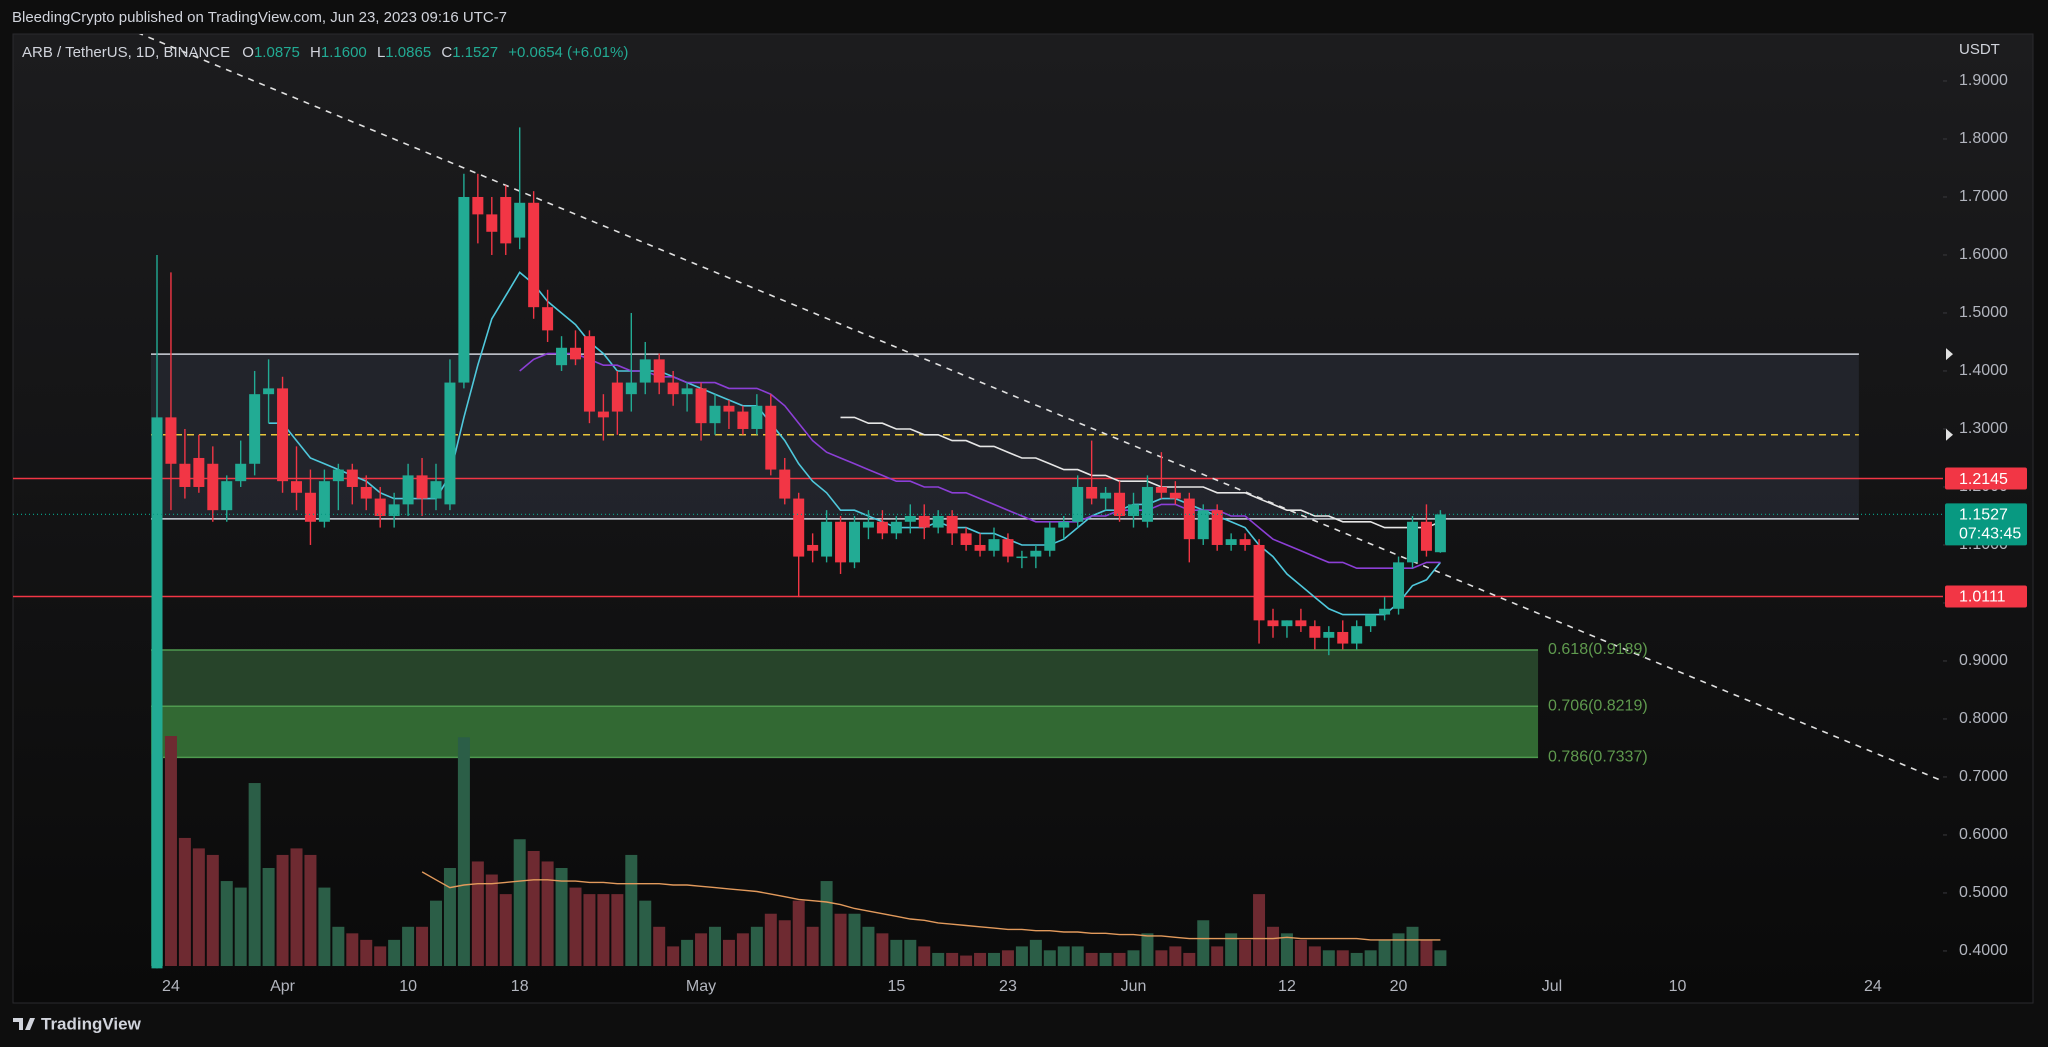 This screenshot has height=1047, width=2048. I want to click on ohlc-key: H, so click(315, 52).